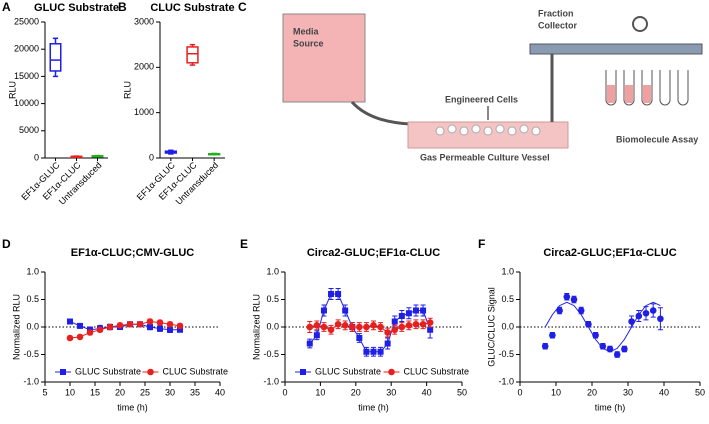 The image size is (709, 424). What do you see at coordinates (6, 7) in the screenshot?
I see `panel-label: A` at bounding box center [6, 7].